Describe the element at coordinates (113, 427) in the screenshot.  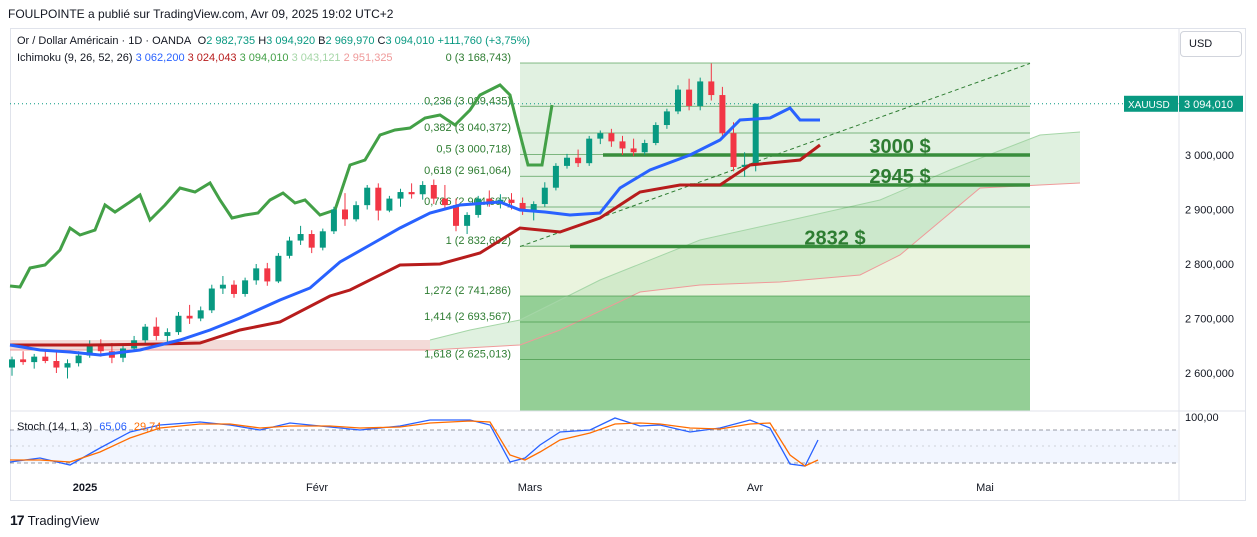
I see `stoch-k-value: 65,06` at that location.